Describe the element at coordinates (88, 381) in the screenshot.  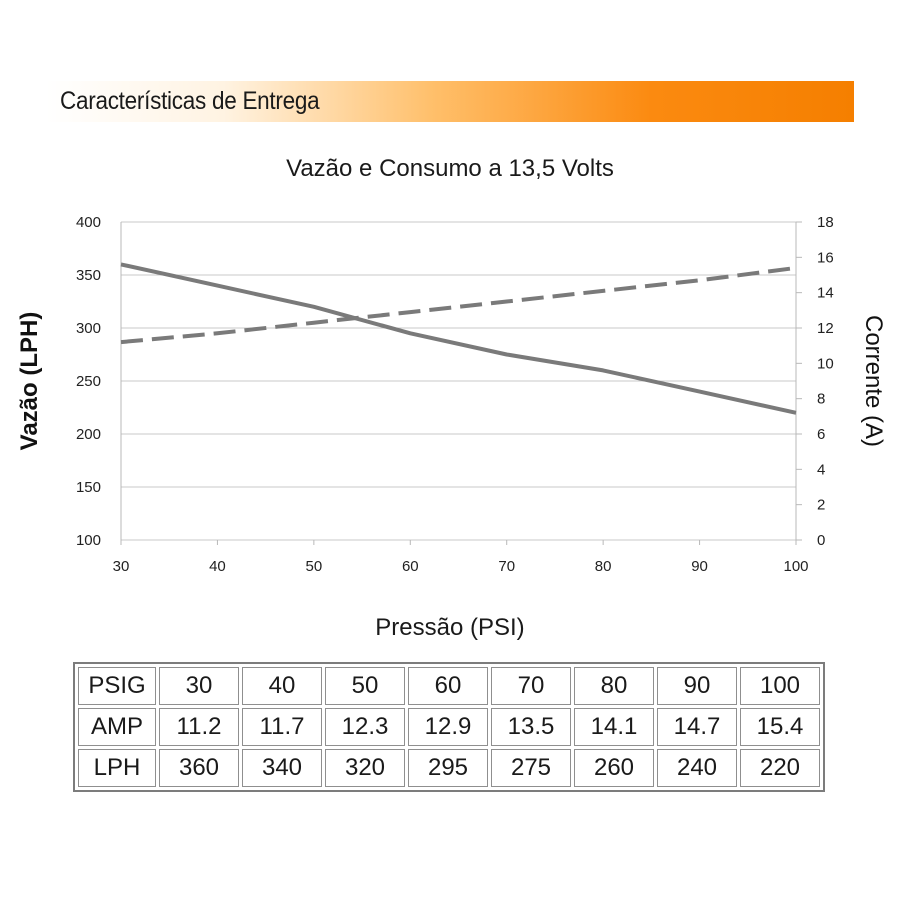
I see `y-tick-label: 250` at that location.